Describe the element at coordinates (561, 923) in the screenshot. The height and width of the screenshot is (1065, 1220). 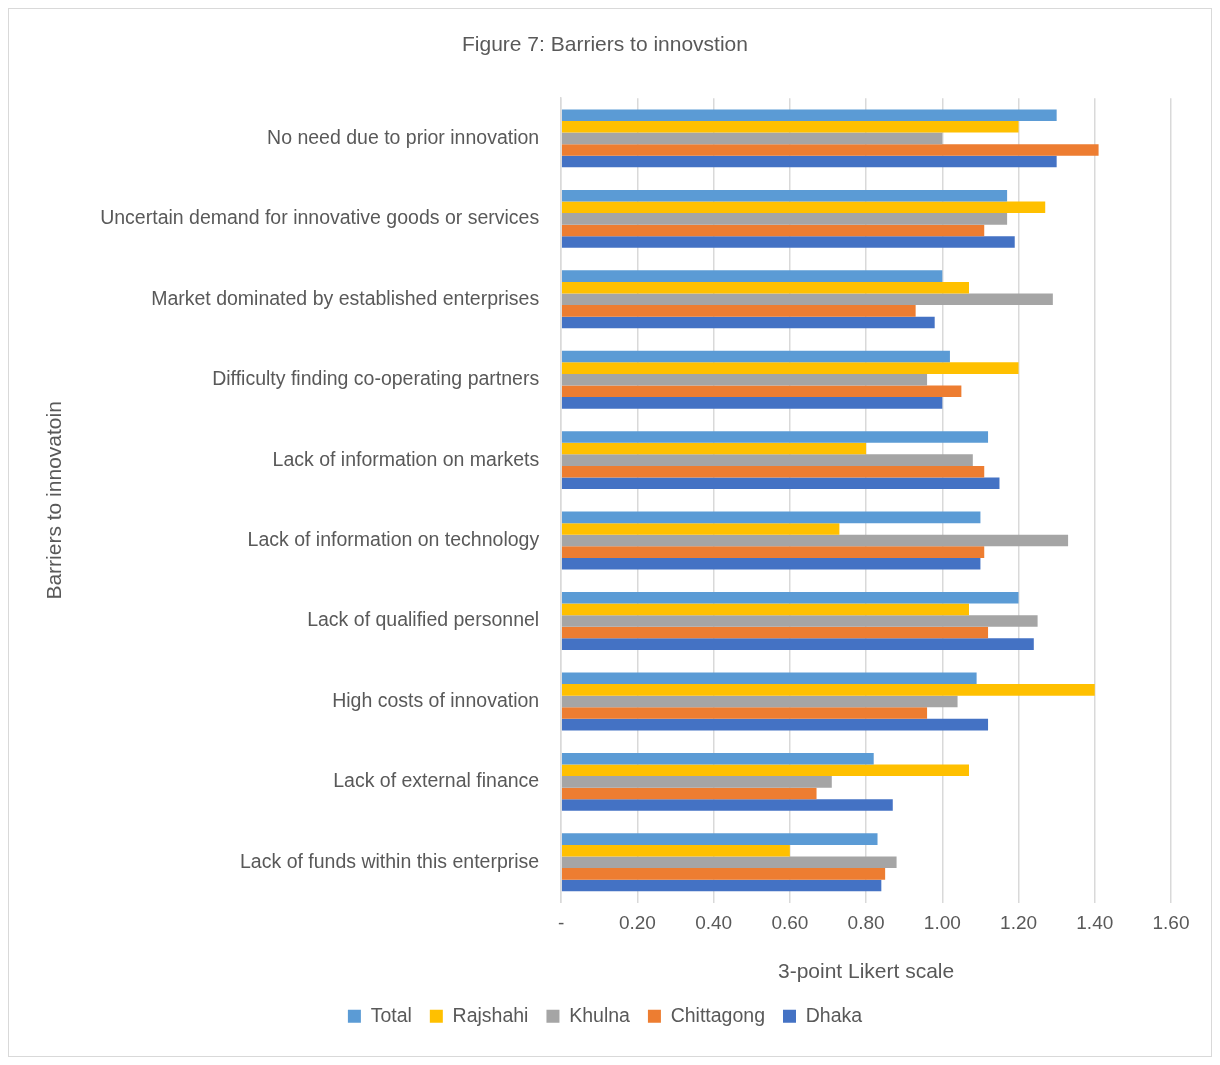
I see `x-tick-label: -` at that location.